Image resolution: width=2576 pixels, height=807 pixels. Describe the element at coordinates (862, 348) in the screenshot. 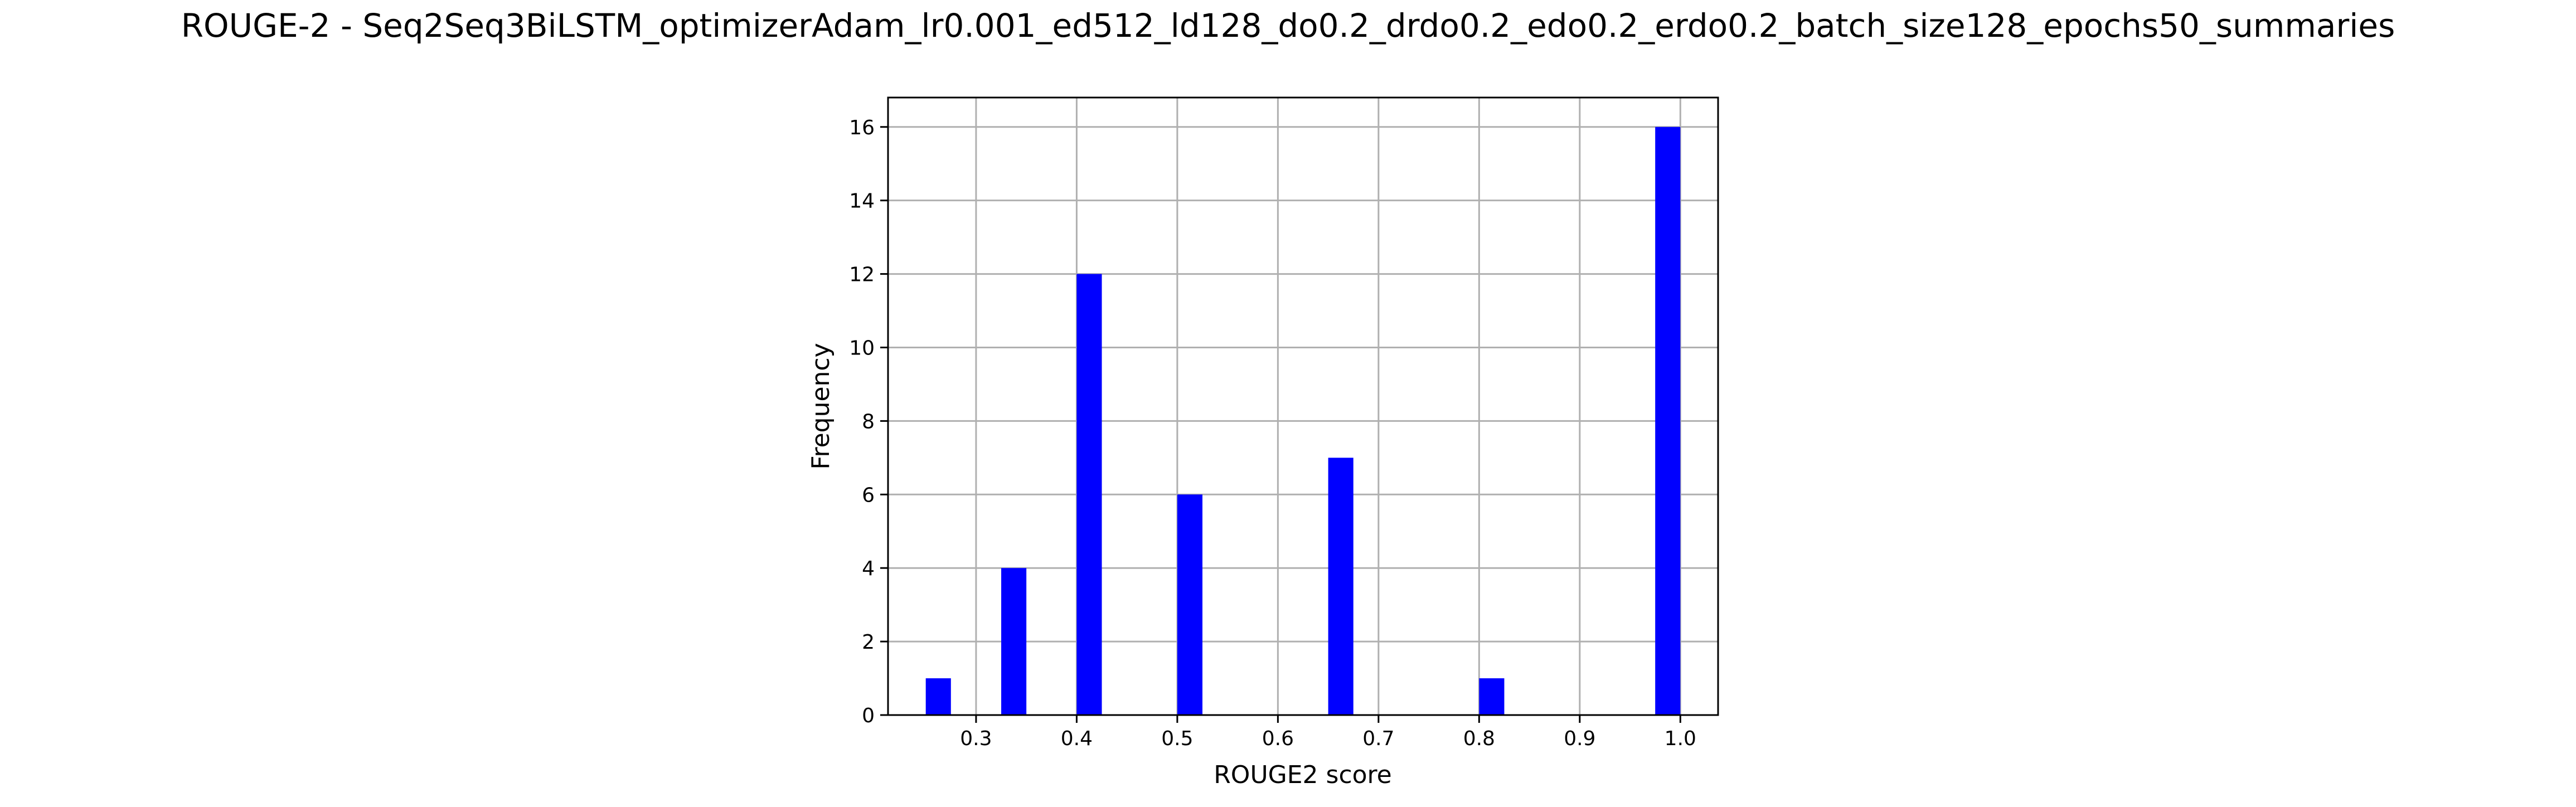

I see `y-tick-label: 10` at that location.